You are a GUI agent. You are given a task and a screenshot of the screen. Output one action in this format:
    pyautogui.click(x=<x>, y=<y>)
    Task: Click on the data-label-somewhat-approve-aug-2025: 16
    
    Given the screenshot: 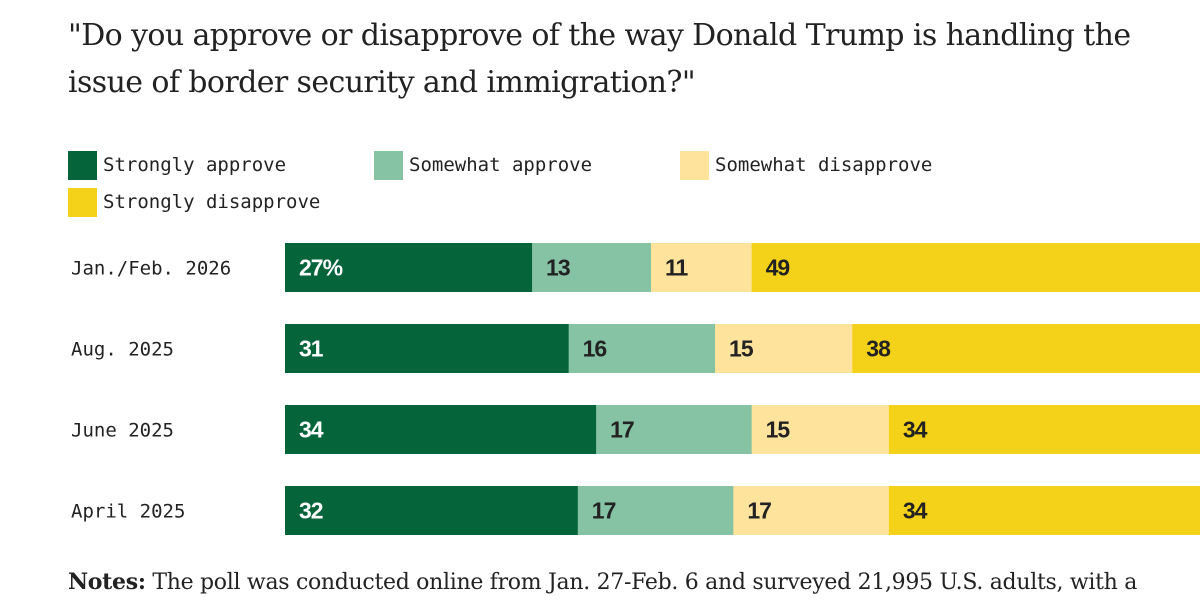 What is the action you would take?
    pyautogui.click(x=595, y=349)
    